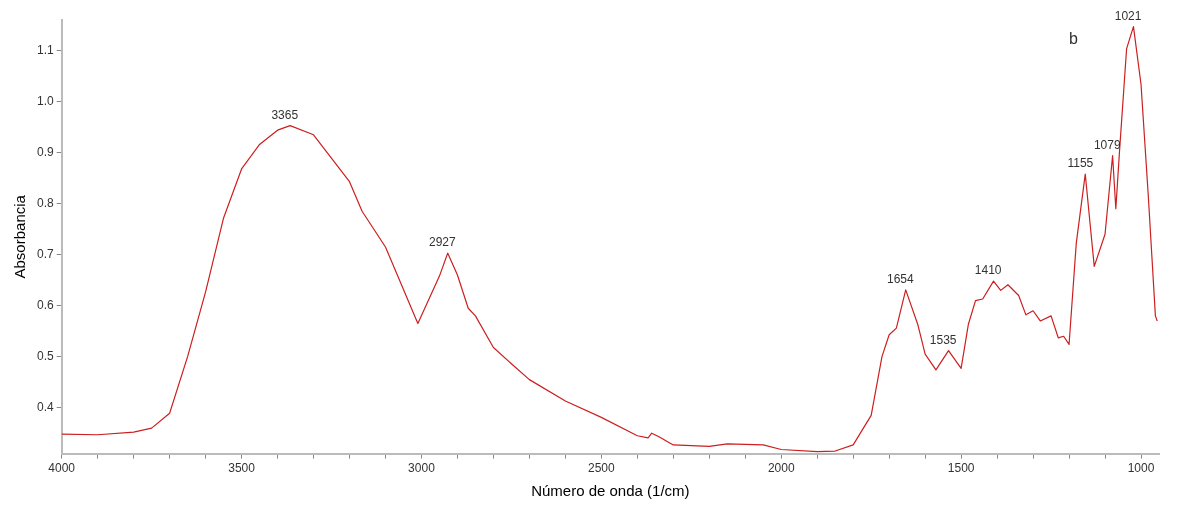 This screenshot has width=1177, height=513. I want to click on x-tick-label: 1000, so click(1141, 468).